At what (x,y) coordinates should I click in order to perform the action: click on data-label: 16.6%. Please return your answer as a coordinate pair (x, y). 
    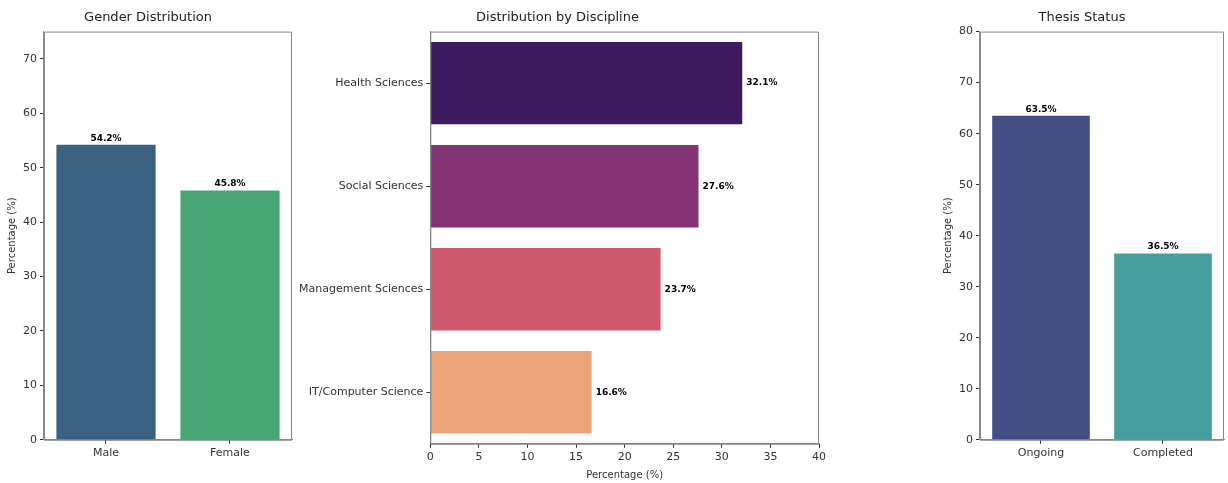
    Looking at the image, I should click on (611, 391).